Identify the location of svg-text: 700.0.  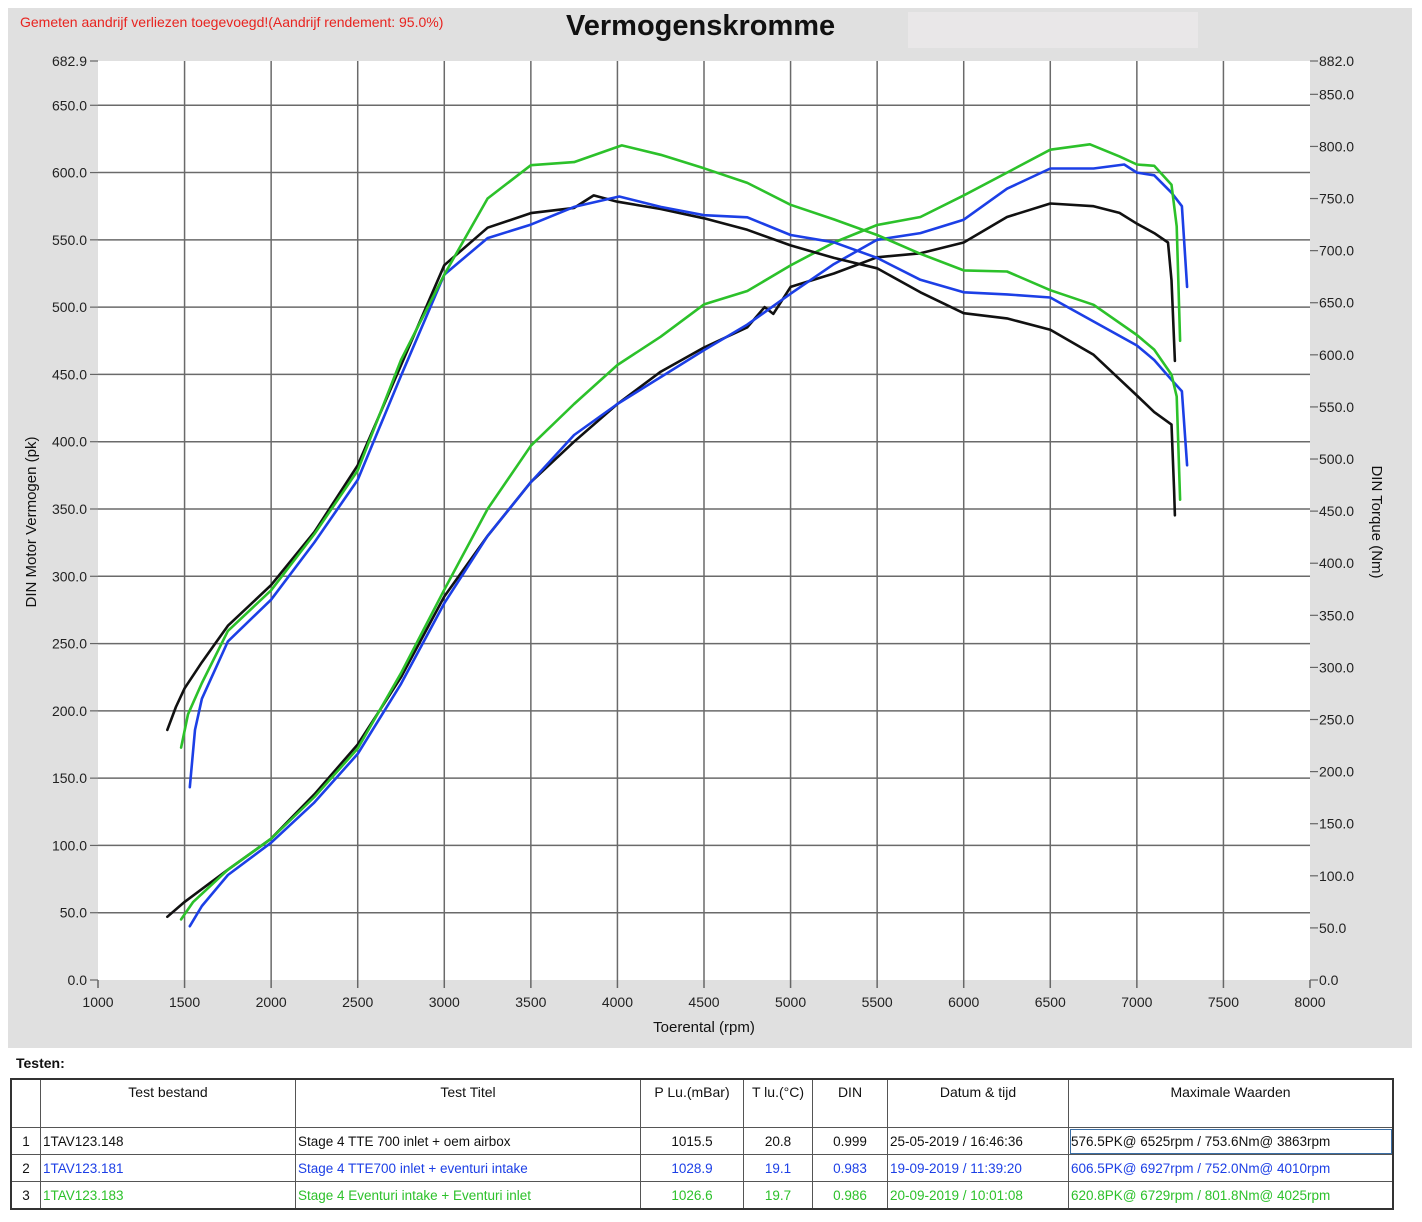
(1336, 251).